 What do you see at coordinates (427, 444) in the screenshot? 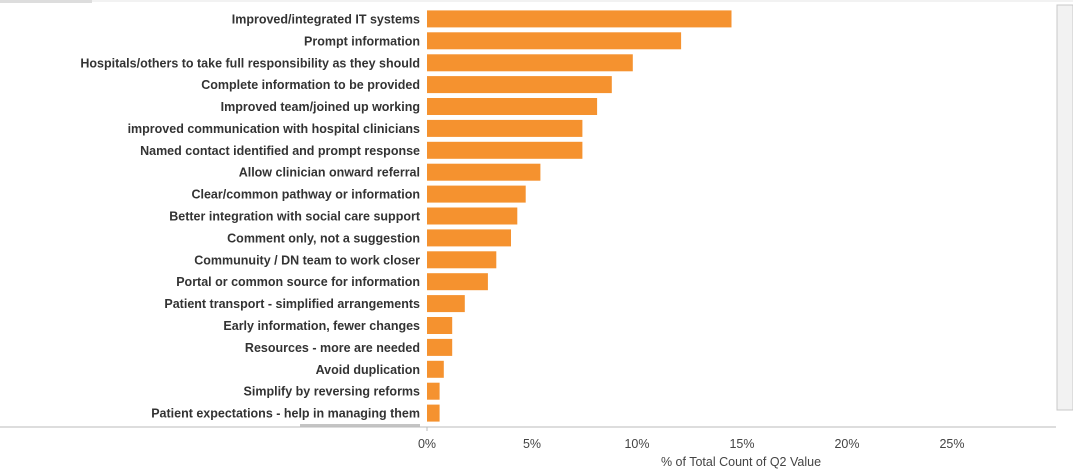
I see `x-tick-label-1: 0%` at bounding box center [427, 444].